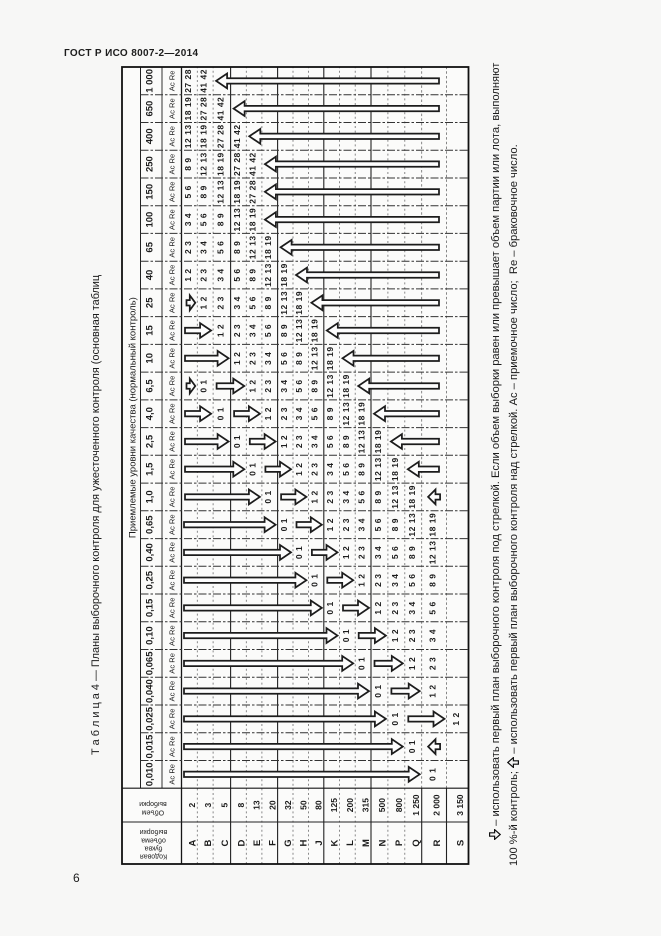 The height and width of the screenshot is (936, 661). Describe the element at coordinates (150, 136) in the screenshot. I see `svg-text: 400` at that location.